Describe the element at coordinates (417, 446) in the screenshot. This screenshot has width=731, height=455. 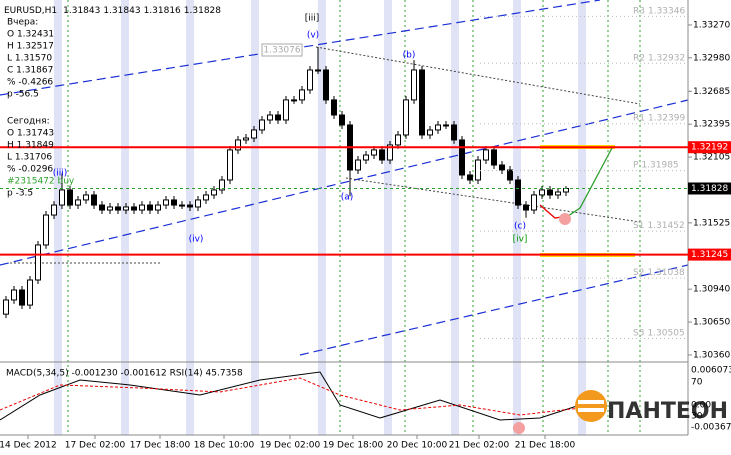
I see `x-tick-label: 20 Dec 10:00` at that location.